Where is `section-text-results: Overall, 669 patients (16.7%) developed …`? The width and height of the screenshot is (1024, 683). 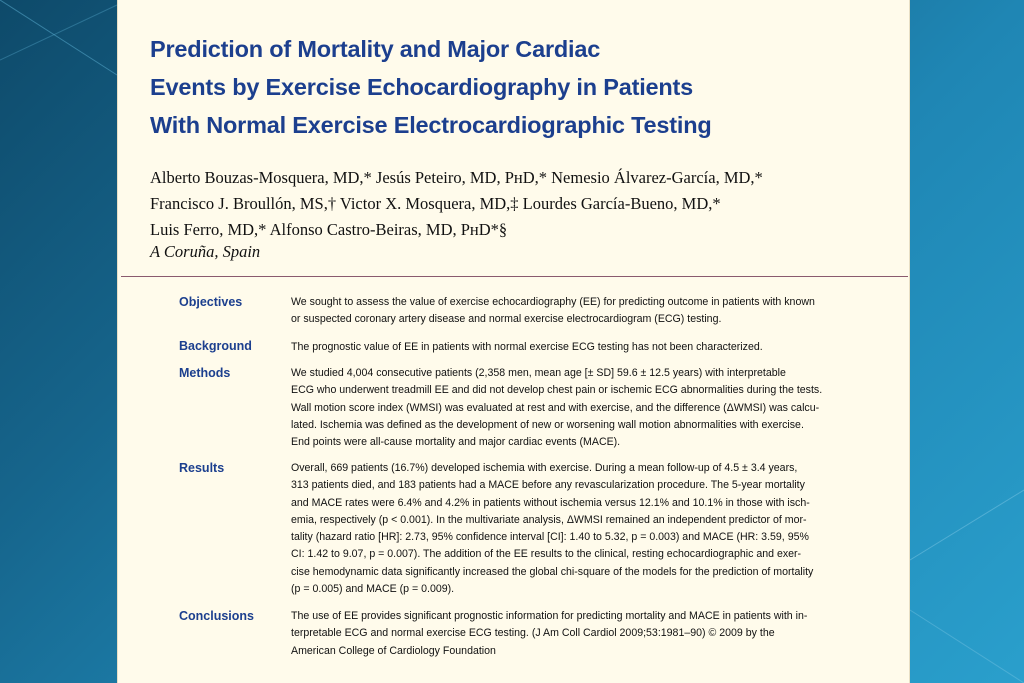
section-text-results: Overall, 669 patients (16.7%) developed … is located at coordinates (596, 529).